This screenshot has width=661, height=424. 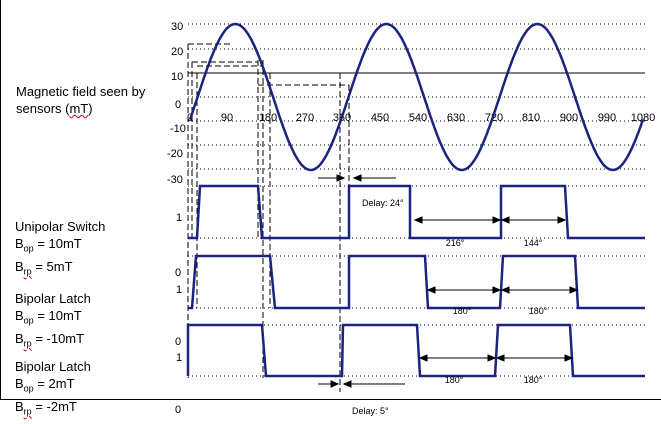 I want to click on angle-tick-label: 900, so click(x=569, y=118).